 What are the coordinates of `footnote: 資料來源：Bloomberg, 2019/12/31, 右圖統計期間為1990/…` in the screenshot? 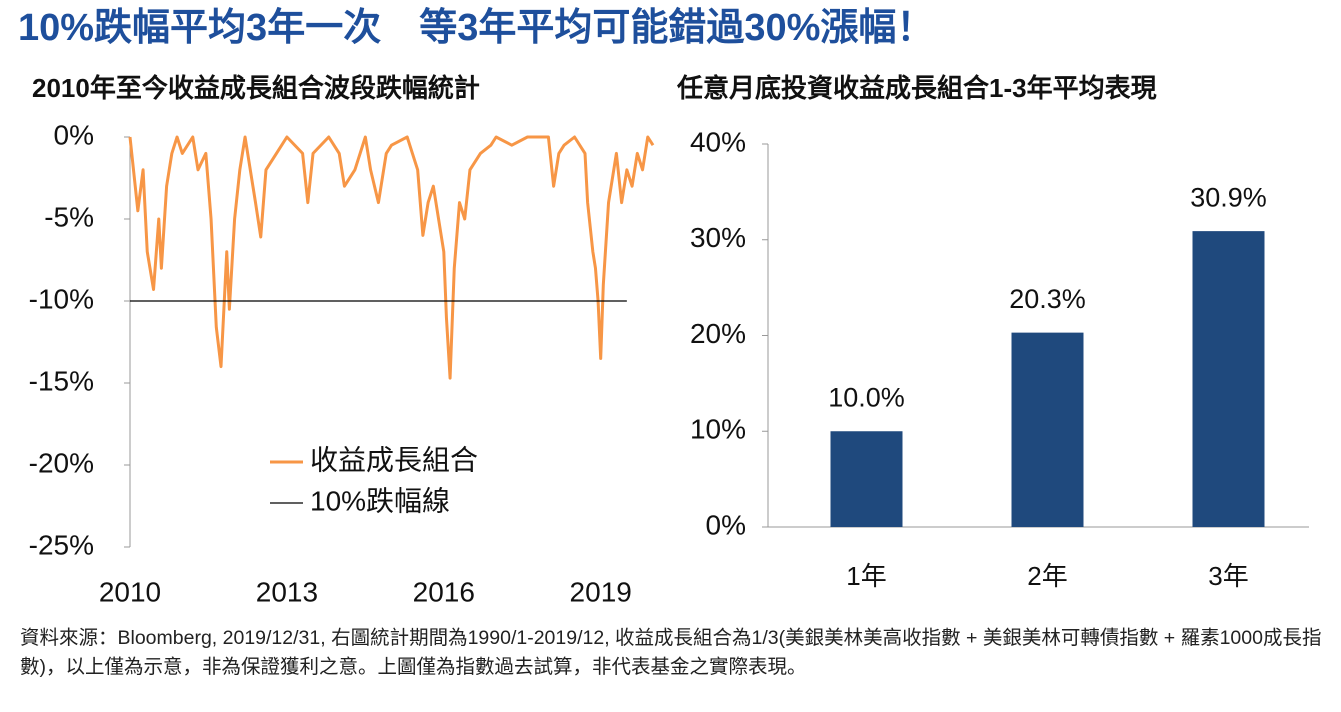 It's located at (671, 652).